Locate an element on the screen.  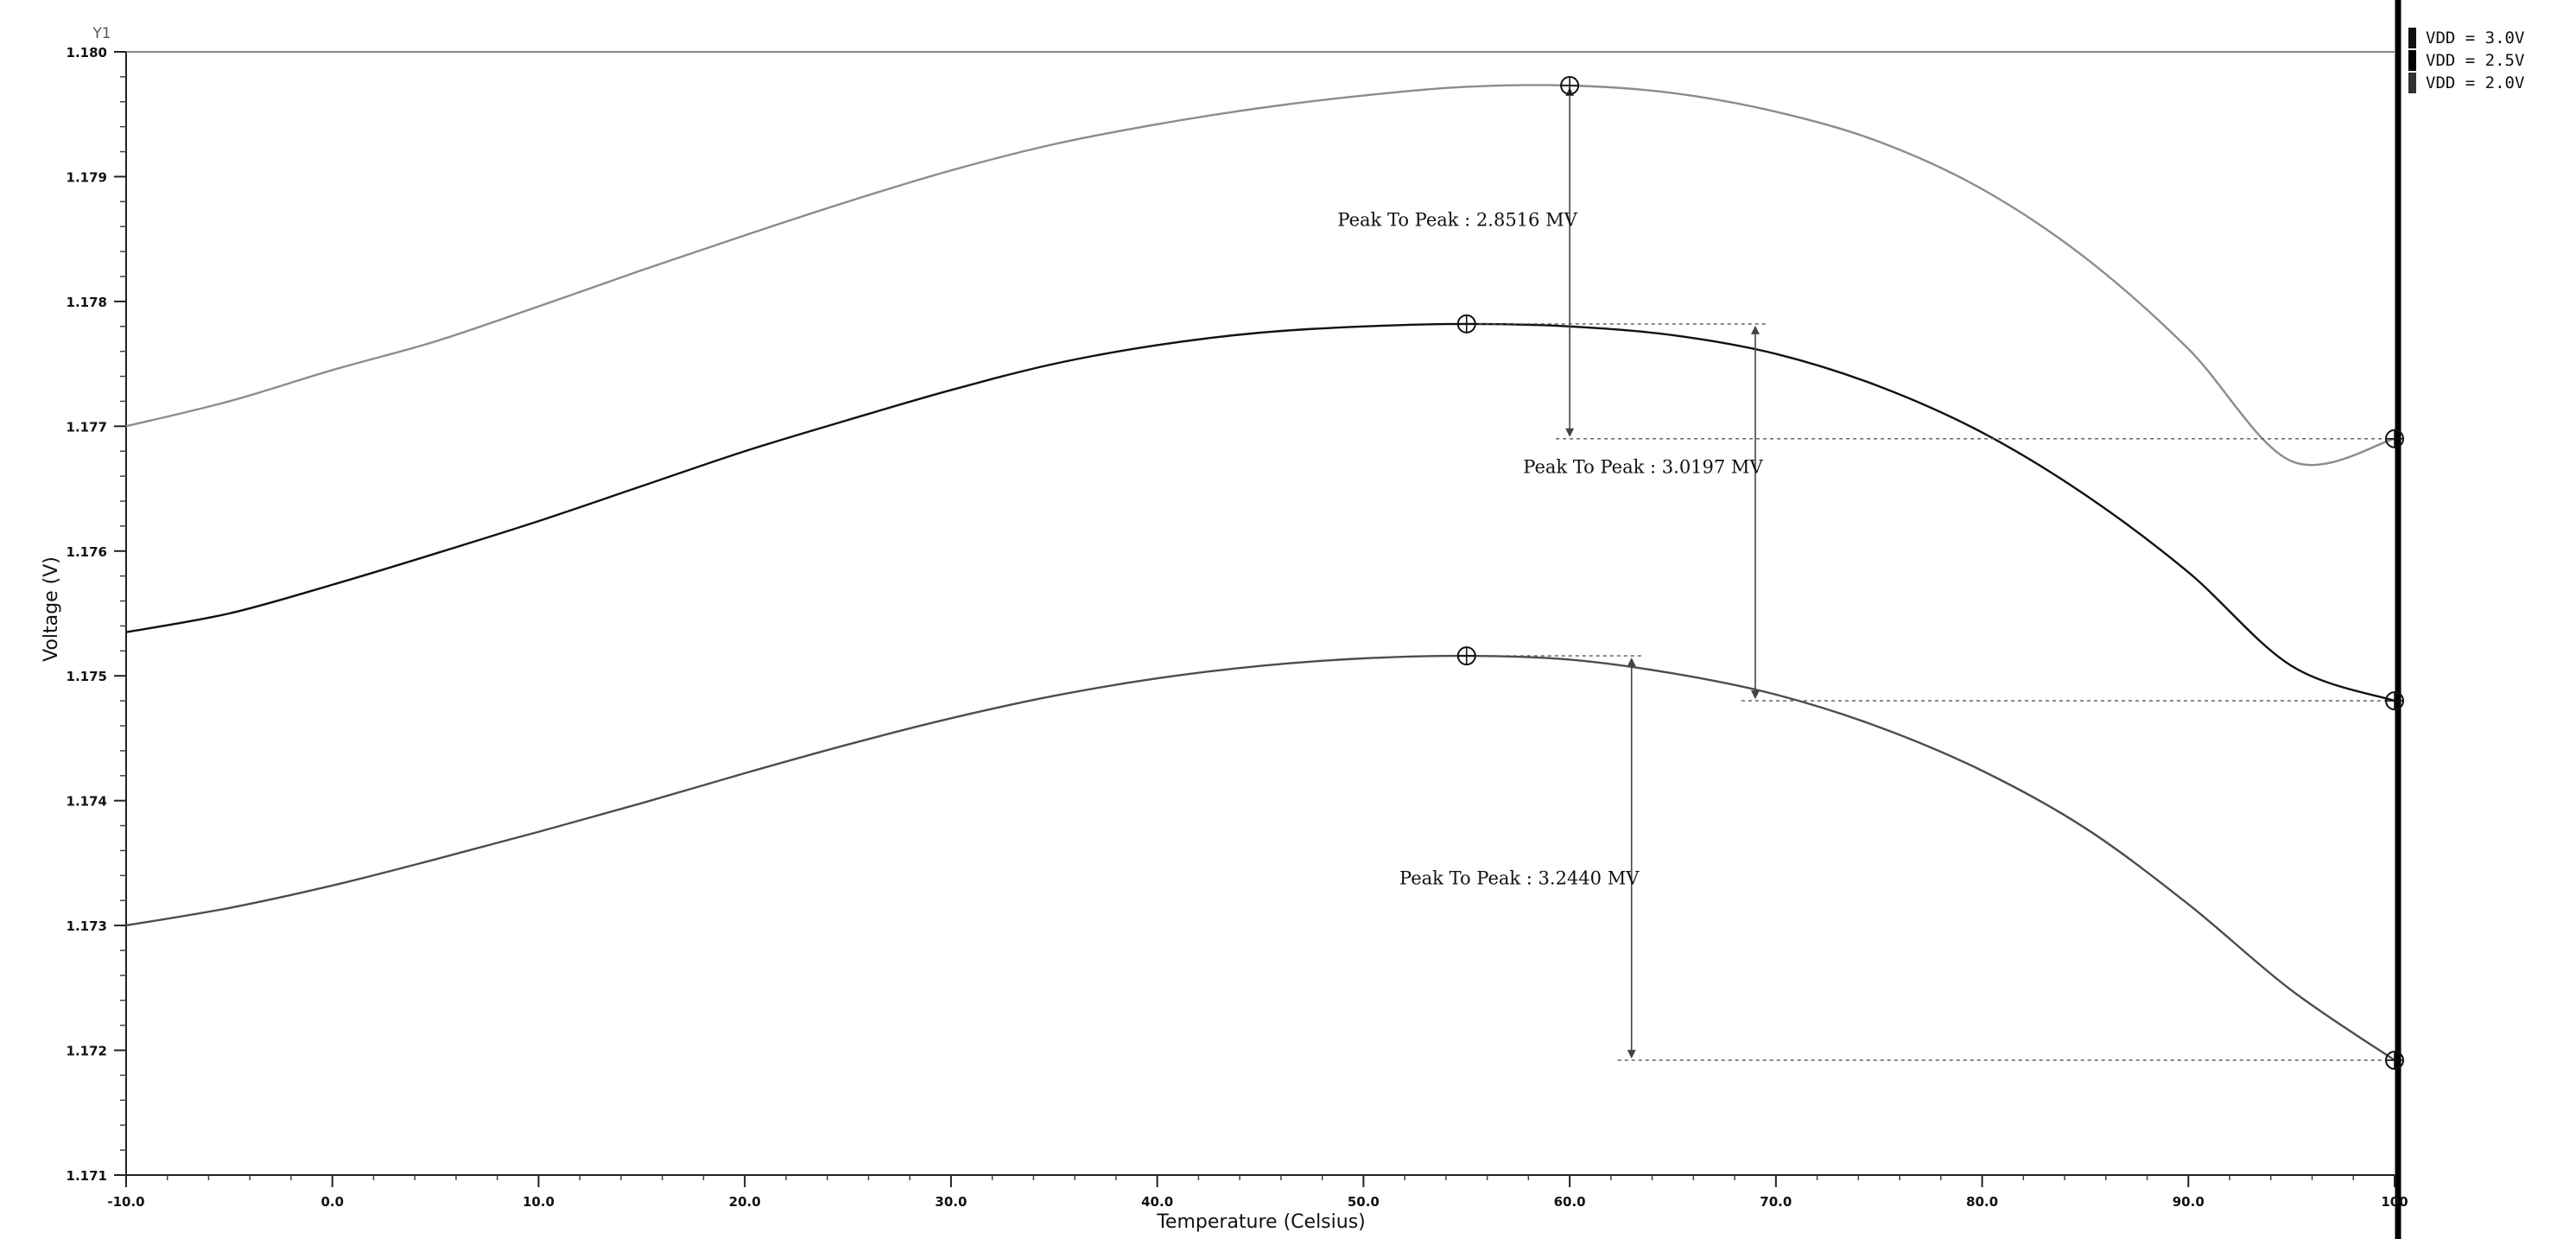
y-tick-label: 1.180 is located at coordinates (87, 52).